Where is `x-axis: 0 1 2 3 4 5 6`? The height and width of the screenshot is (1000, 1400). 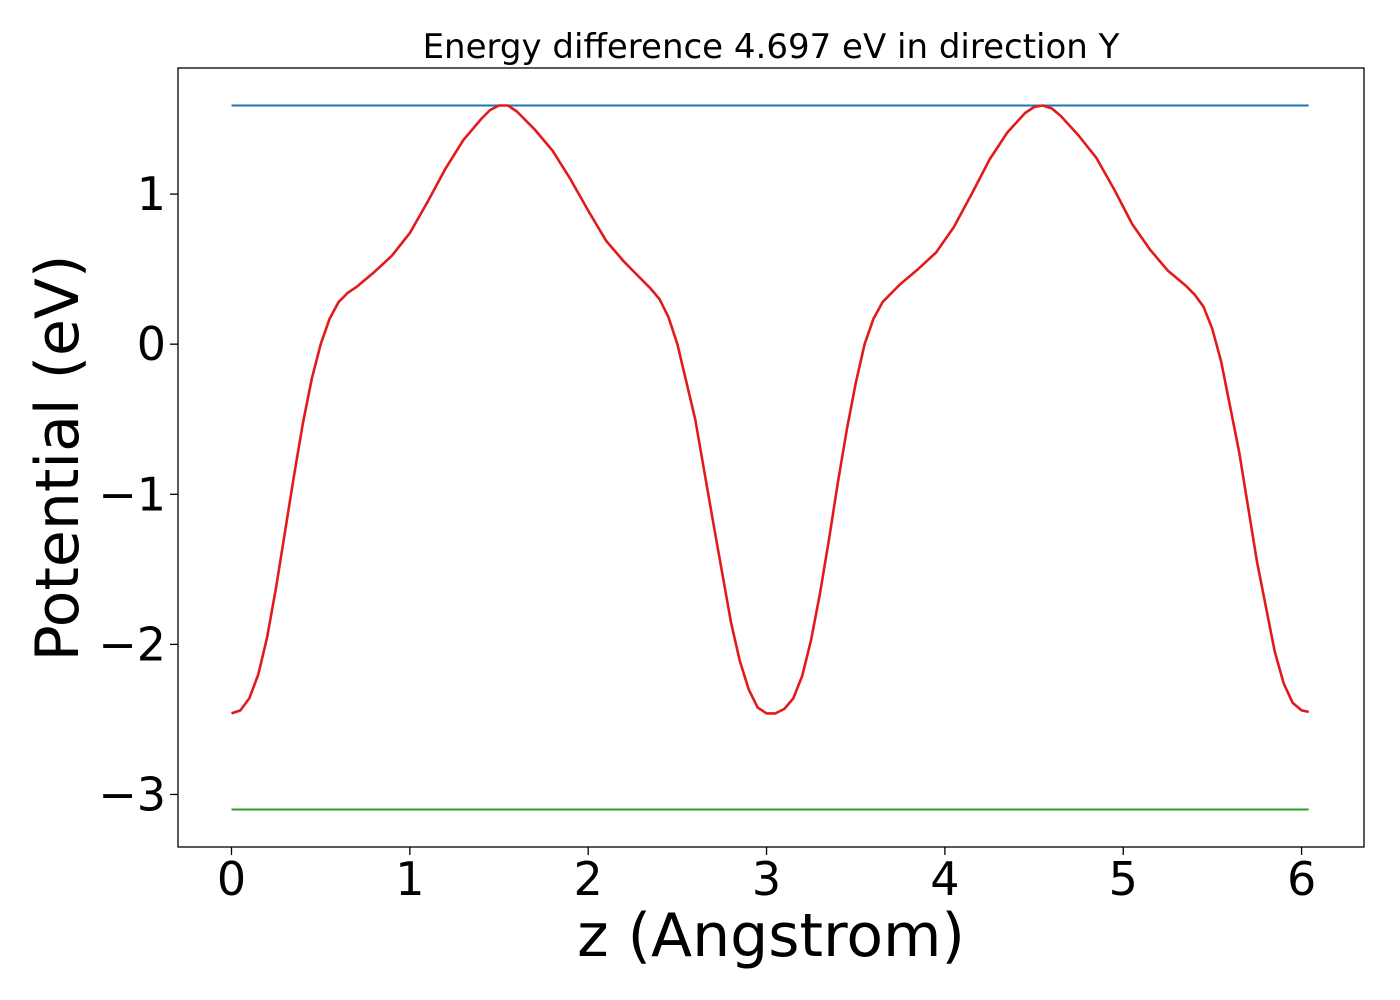 x-axis: 0 1 2 3 4 5 6 is located at coordinates (766, 876).